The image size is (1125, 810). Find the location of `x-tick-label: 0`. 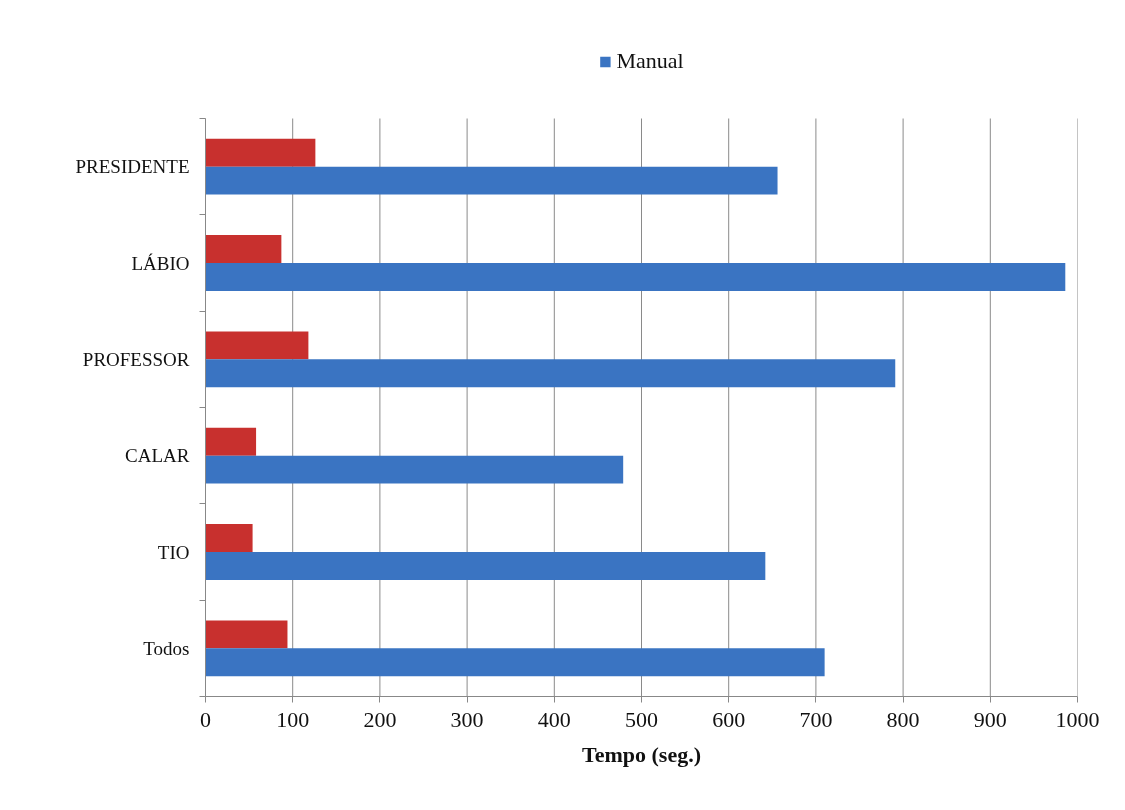

x-tick-label: 0 is located at coordinates (205, 719).